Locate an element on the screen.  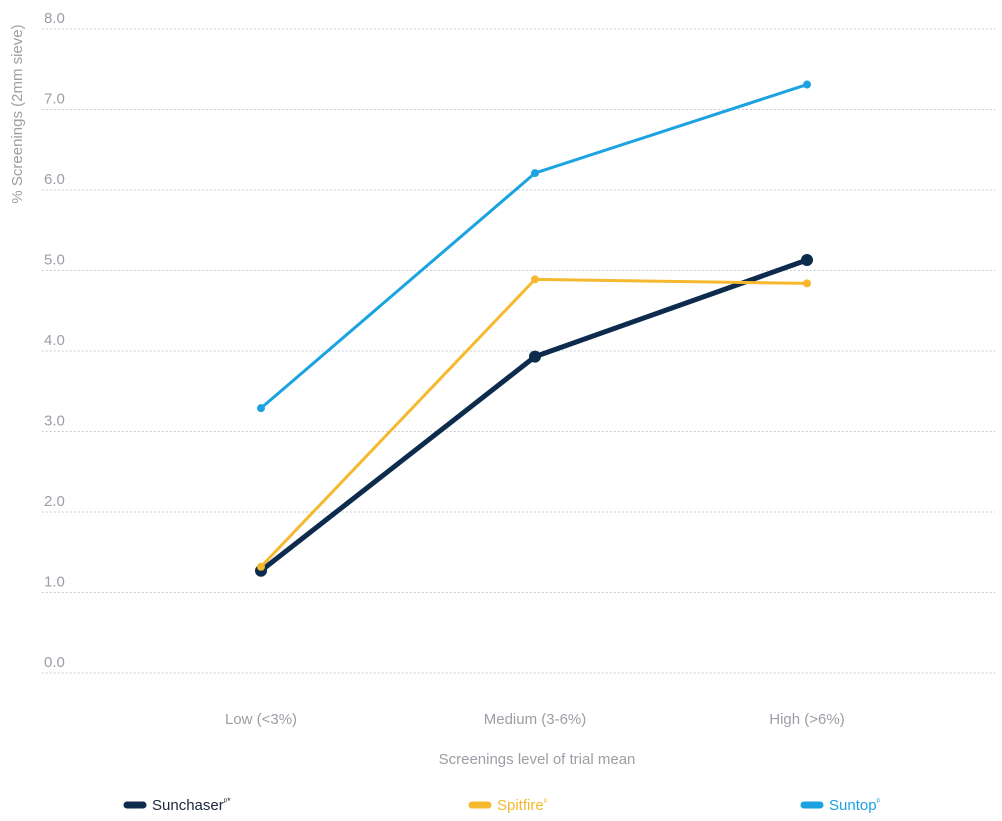
legend-label: Sunchaser is located at coordinates (188, 805).